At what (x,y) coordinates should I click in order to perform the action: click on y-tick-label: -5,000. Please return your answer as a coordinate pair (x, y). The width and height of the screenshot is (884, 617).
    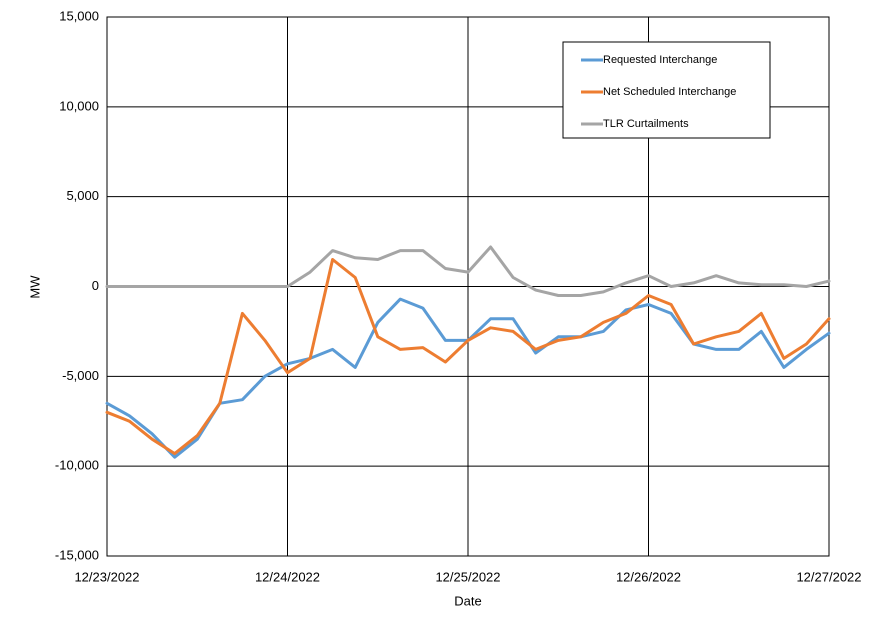
    Looking at the image, I should click on (80, 375).